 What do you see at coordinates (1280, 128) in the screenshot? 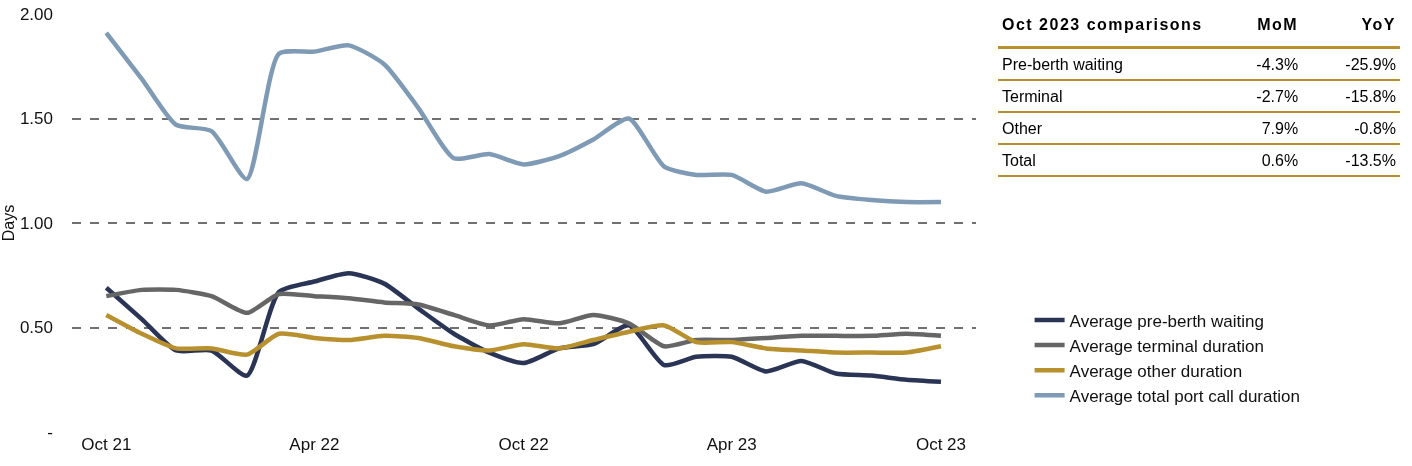
I see `text: 7.9%` at bounding box center [1280, 128].